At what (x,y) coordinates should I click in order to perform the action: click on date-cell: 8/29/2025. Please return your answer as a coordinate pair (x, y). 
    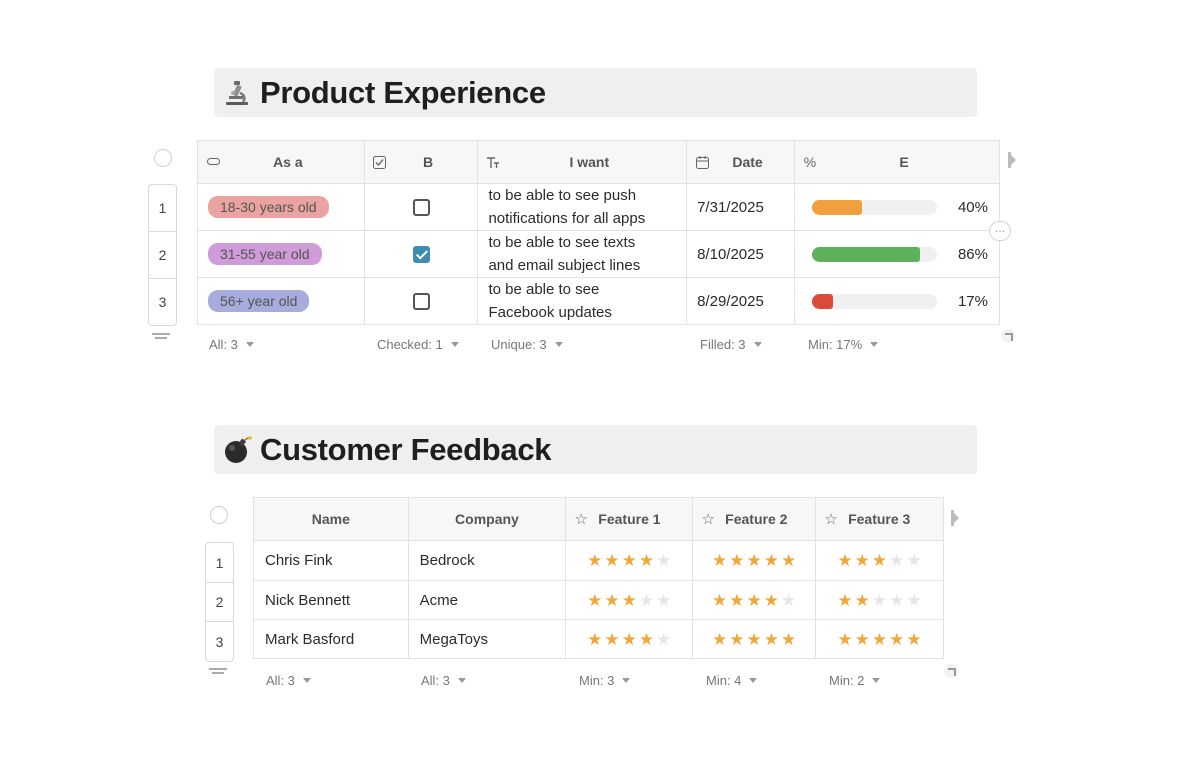
    Looking at the image, I should click on (741, 301).